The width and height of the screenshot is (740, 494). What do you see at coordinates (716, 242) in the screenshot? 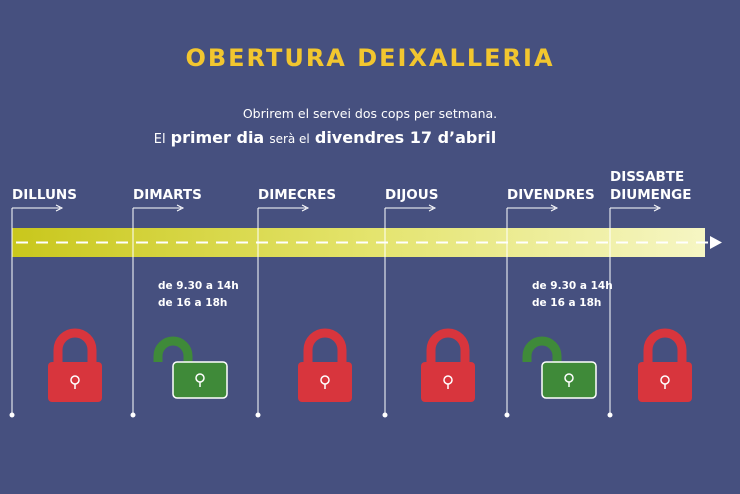
I see `timeline-arrow` at bounding box center [716, 242].